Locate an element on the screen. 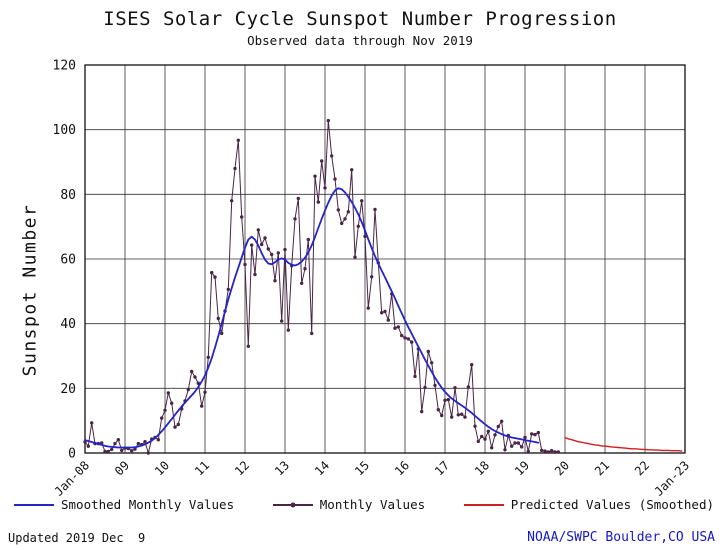  legend-item-predicted: Predicted Values (Smoothed) is located at coordinates (588, 504).